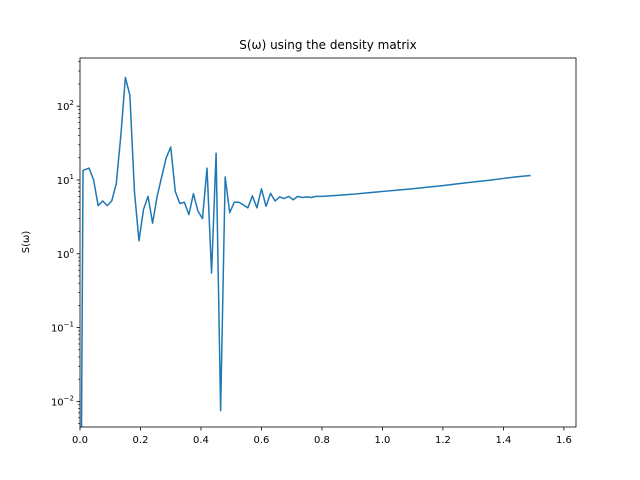  What do you see at coordinates (443, 440) in the screenshot?
I see `x-tick-label: 1.2` at bounding box center [443, 440].